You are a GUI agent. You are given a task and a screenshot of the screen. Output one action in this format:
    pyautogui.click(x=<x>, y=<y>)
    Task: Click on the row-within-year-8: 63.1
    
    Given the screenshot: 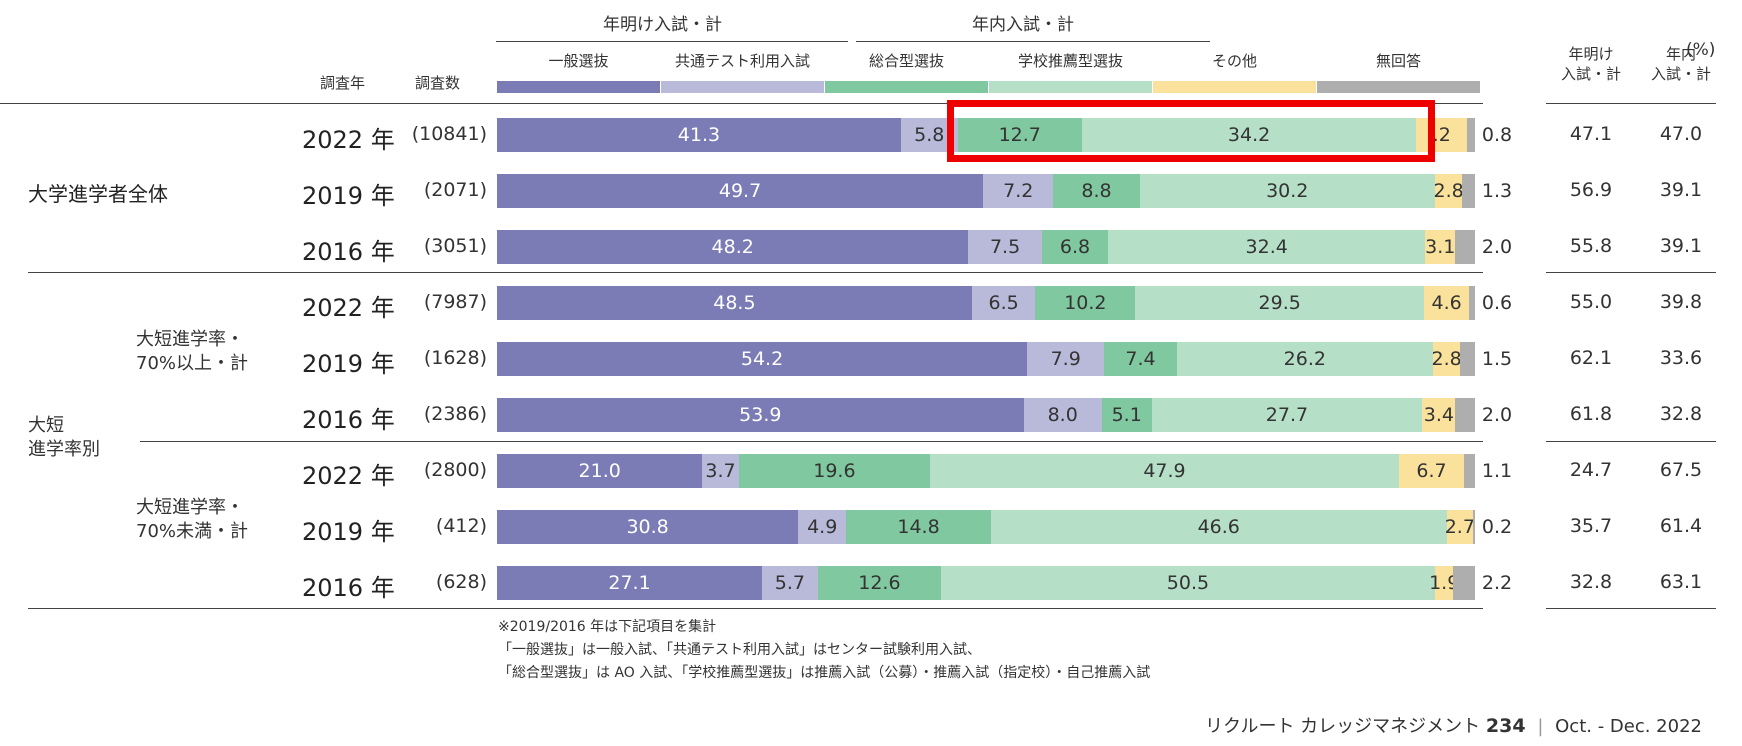 What is the action you would take?
    pyautogui.click(x=1681, y=582)
    